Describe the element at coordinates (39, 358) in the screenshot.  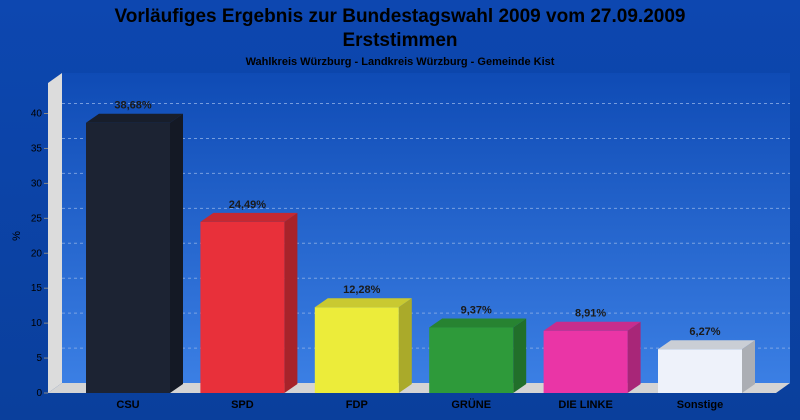
I see `y-tick-label: 5` at that location.